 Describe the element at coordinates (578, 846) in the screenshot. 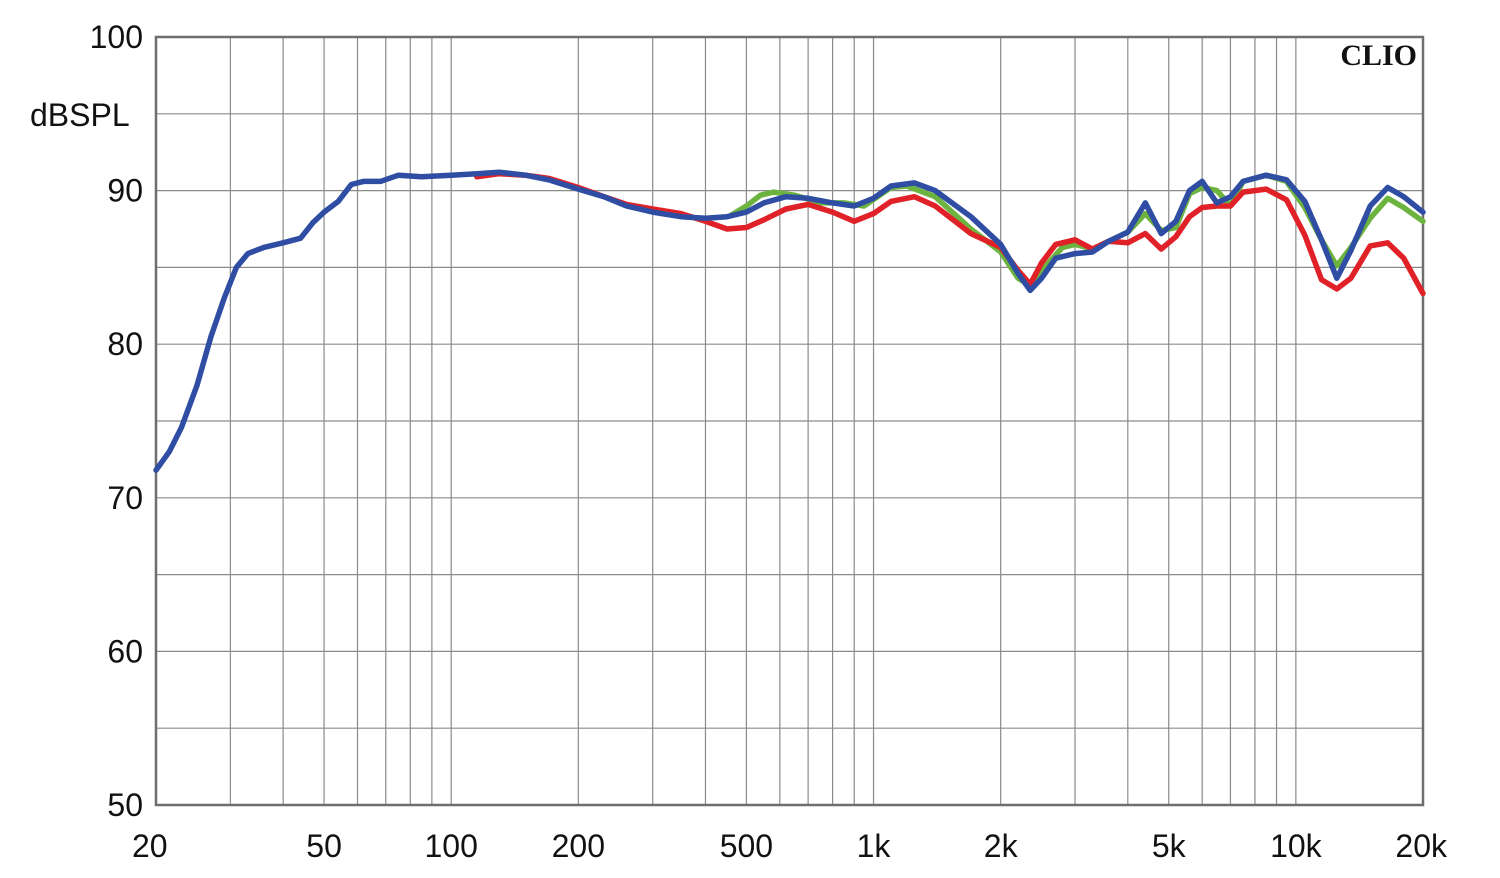

I see `x-tick-label: 200` at that location.